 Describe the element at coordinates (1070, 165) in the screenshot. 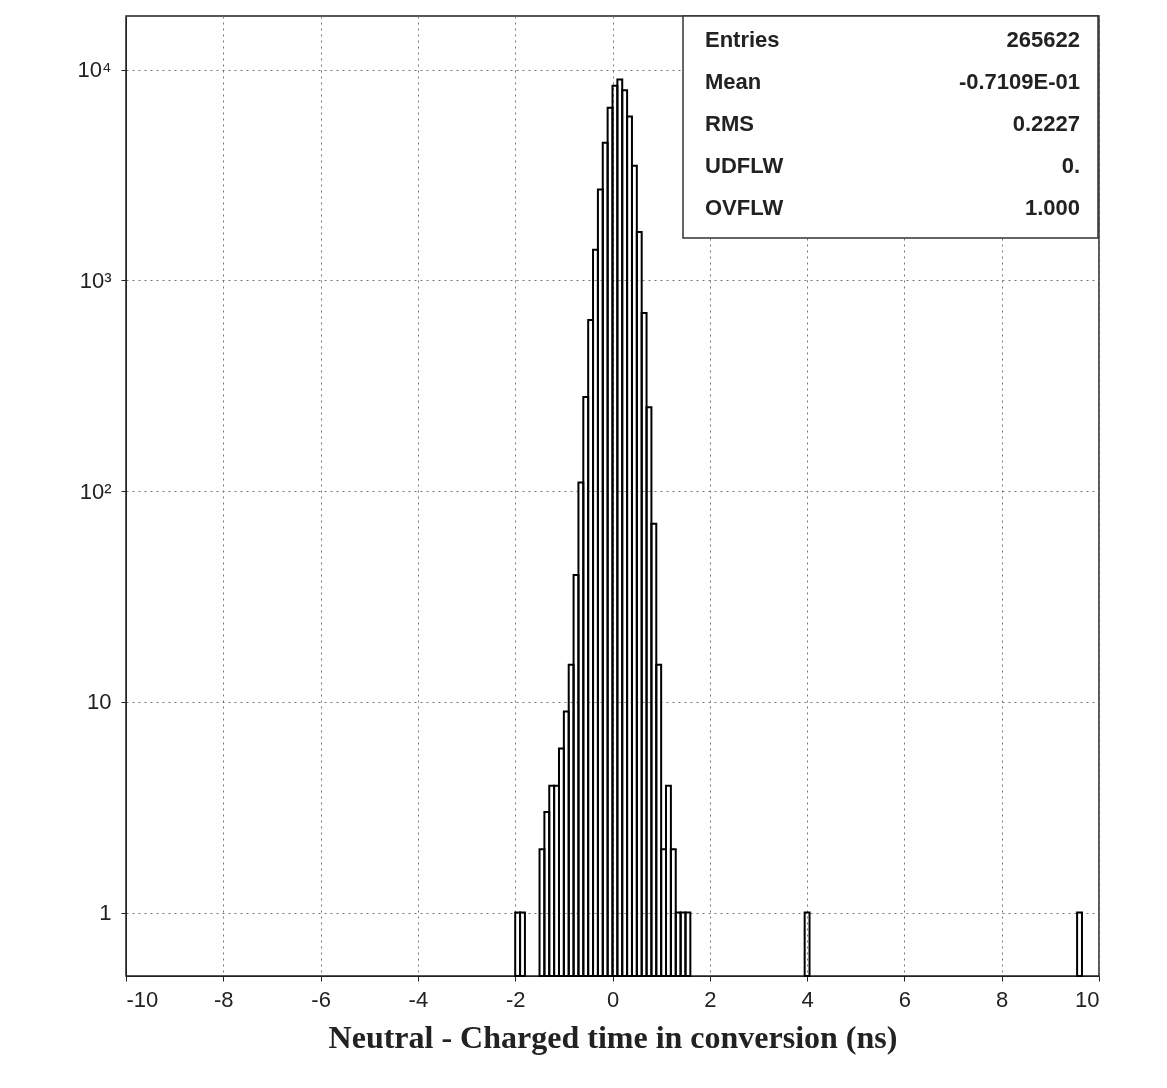

I see `annotation: 0.` at that location.